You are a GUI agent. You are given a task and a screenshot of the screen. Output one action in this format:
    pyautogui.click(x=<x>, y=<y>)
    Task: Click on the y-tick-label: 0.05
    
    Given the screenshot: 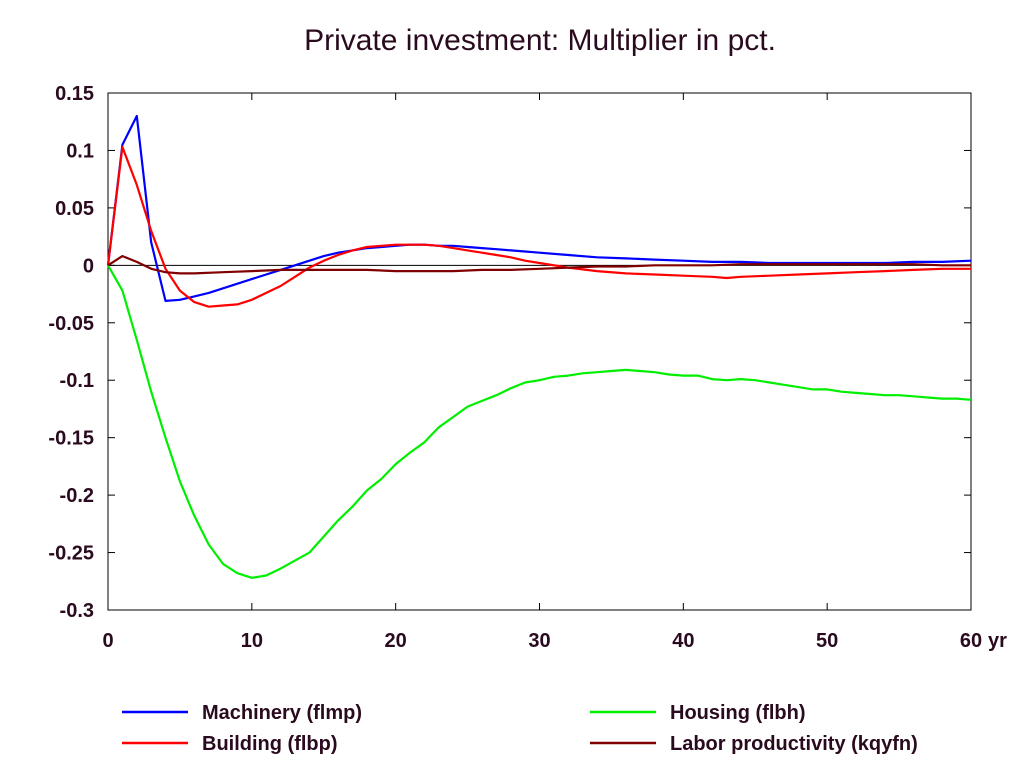 What is the action you would take?
    pyautogui.click(x=74, y=209)
    